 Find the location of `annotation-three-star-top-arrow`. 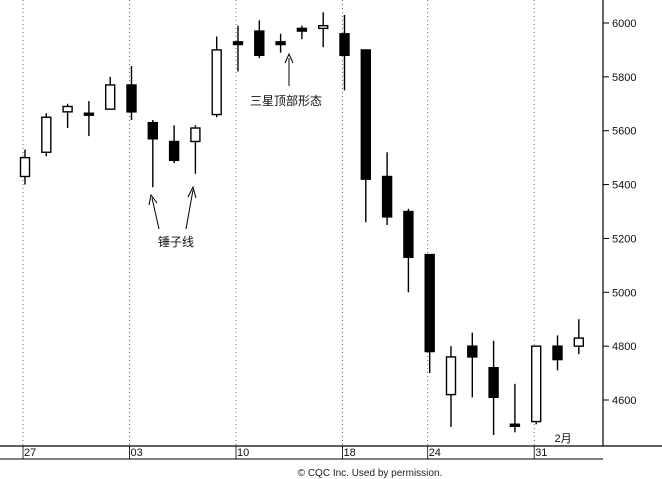

annotation-three-star-top-arrow is located at coordinates (289, 69).